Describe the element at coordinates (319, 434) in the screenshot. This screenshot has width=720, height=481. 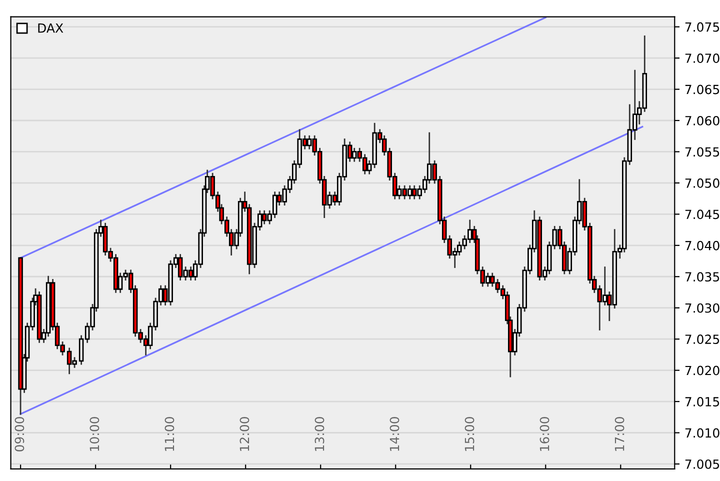
I see `x-tick-label: 13:00` at that location.